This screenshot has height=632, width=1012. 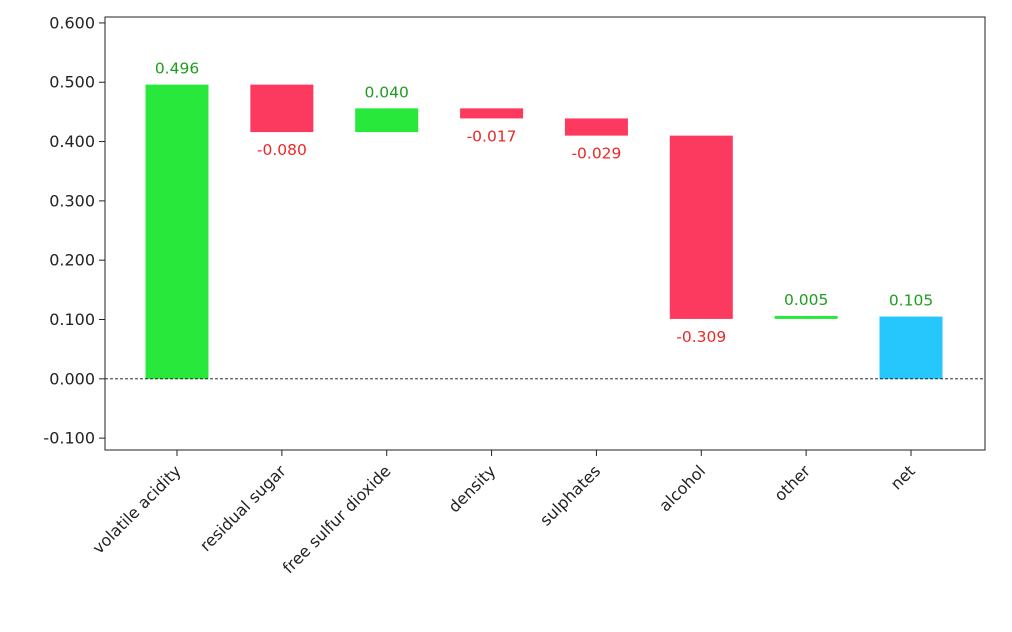 What do you see at coordinates (682, 488) in the screenshot?
I see `x-tick-label: alcohol` at bounding box center [682, 488].